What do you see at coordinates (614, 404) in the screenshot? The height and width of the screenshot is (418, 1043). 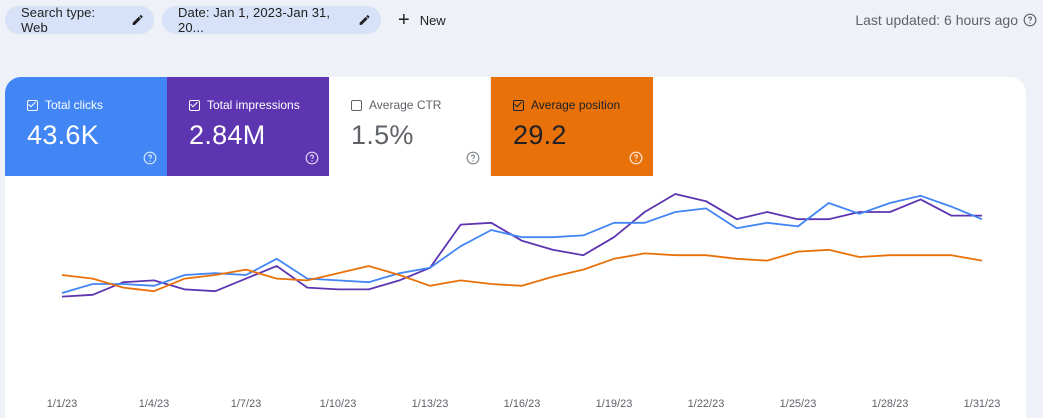 I see `x-axis-tick-label: 1/19/23` at bounding box center [614, 404].